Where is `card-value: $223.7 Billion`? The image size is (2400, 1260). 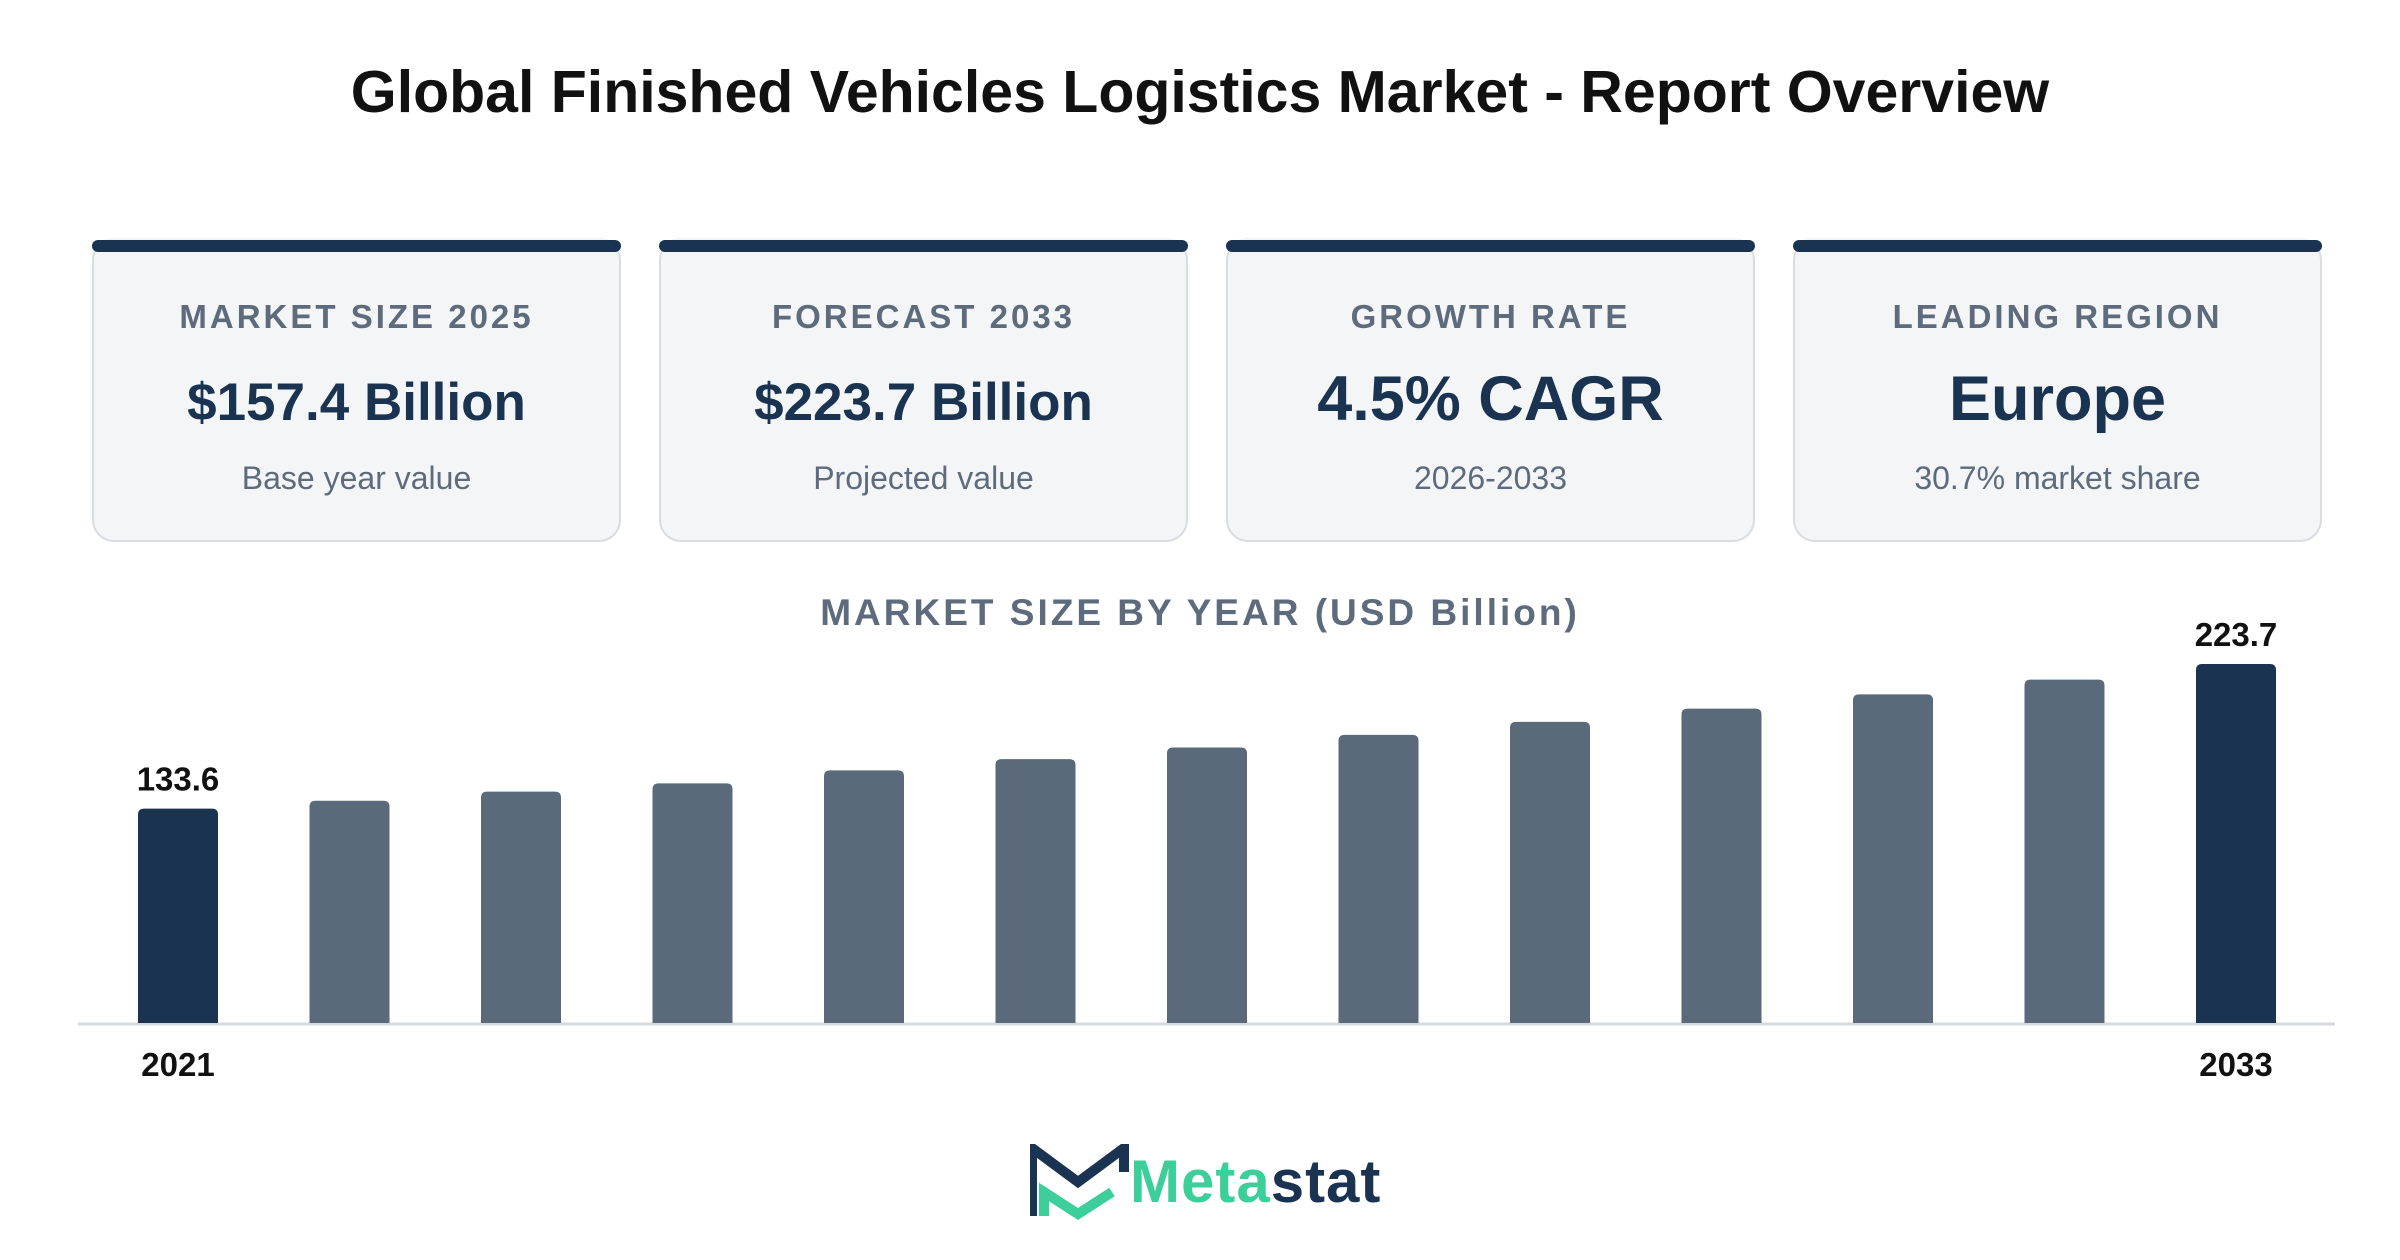 card-value: $223.7 Billion is located at coordinates (923, 402).